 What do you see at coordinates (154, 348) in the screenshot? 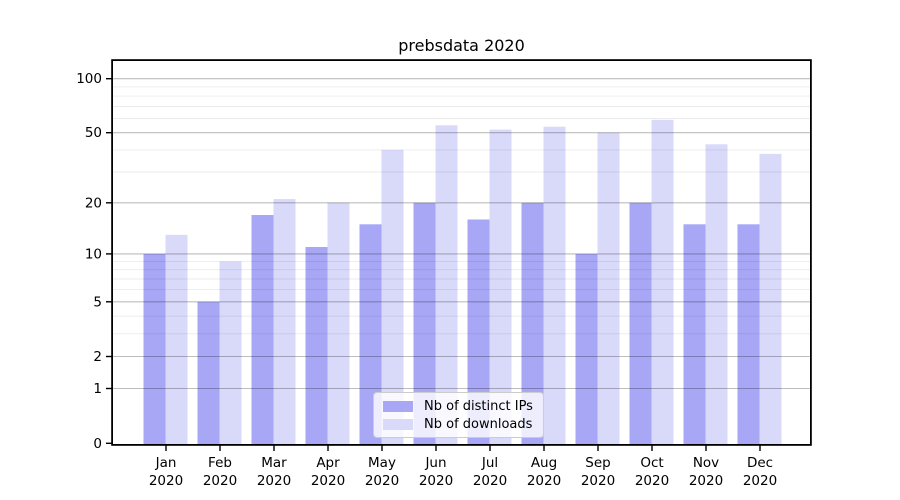
I see `bar-distinct-ips-jan` at bounding box center [154, 348].